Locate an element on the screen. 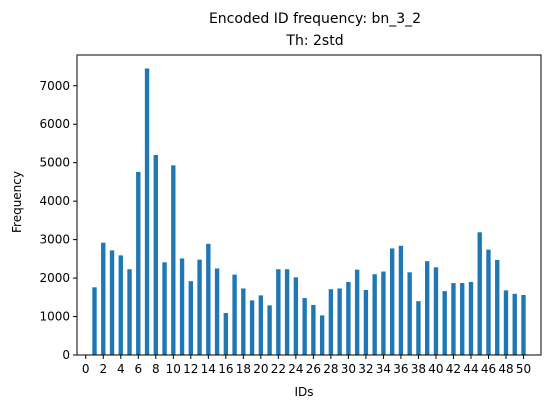 The image size is (549, 408). chart-title: Encoded ID frequency: bn_3_2 is located at coordinates (315, 19).